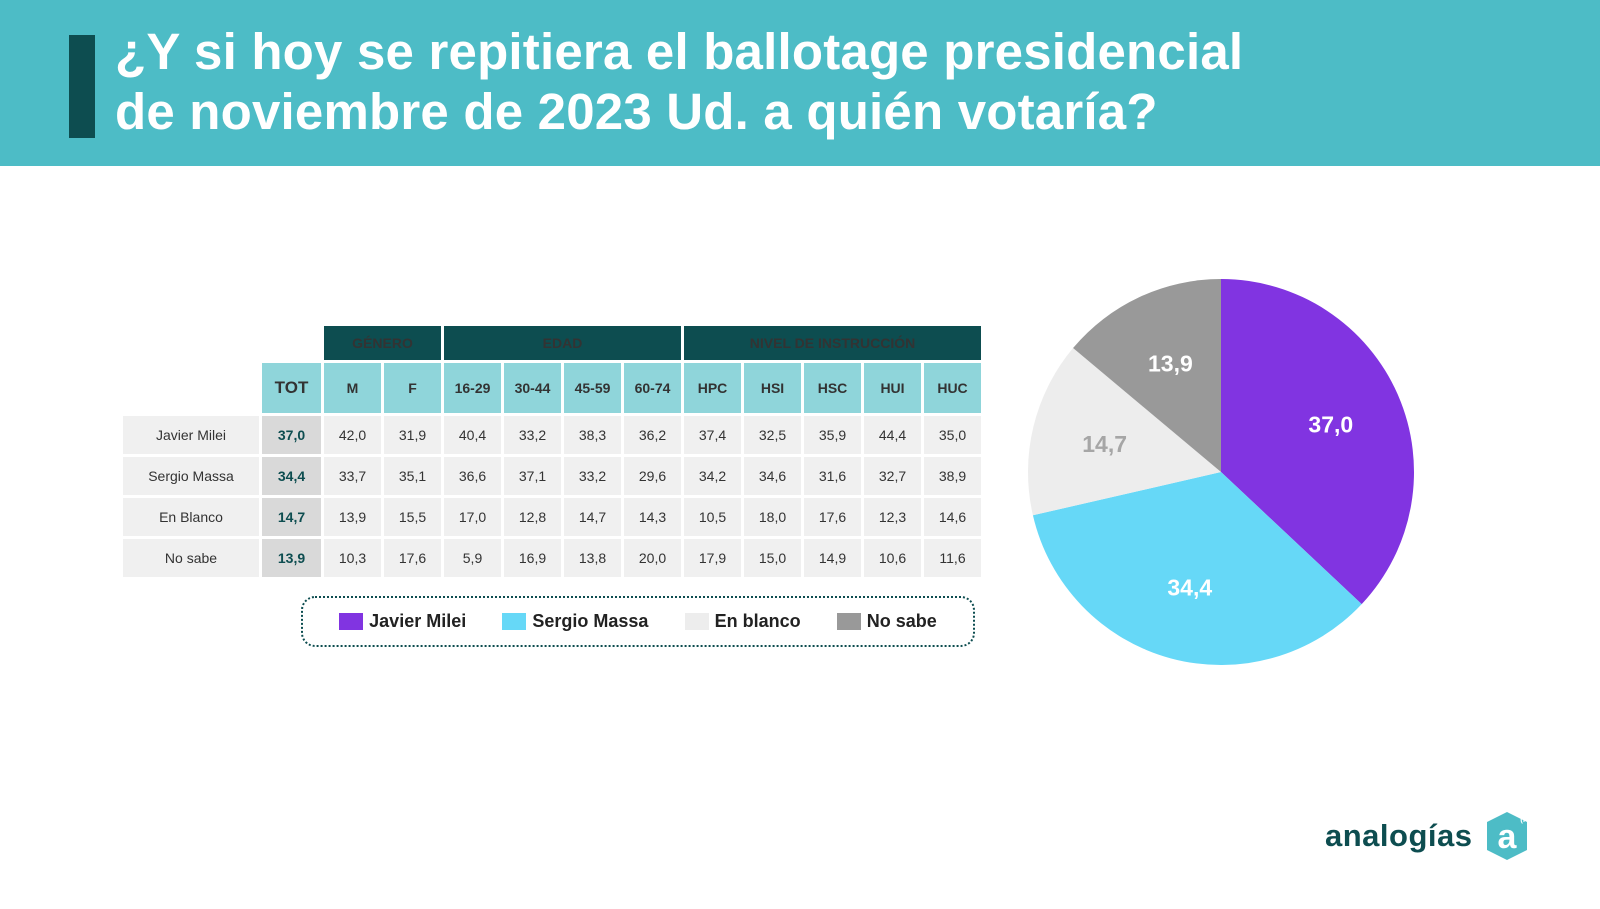 The height and width of the screenshot is (909, 1600). What do you see at coordinates (1529, 819) in the screenshot?
I see `logo-mark-superscript: (i+E)` at bounding box center [1529, 819].